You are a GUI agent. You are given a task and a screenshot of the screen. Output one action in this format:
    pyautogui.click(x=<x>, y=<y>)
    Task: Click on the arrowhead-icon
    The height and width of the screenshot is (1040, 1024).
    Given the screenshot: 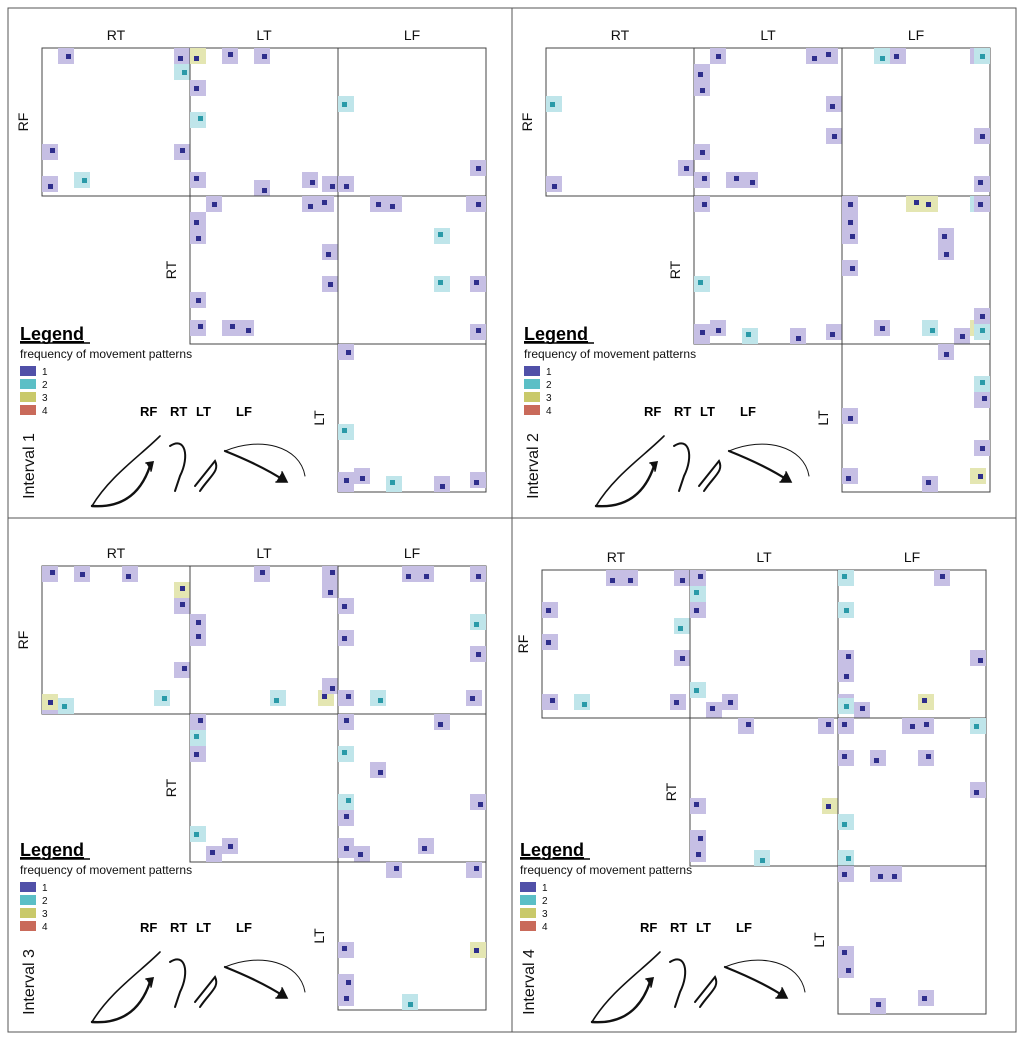 What is the action you would take?
    pyautogui.click(x=786, y=477)
    